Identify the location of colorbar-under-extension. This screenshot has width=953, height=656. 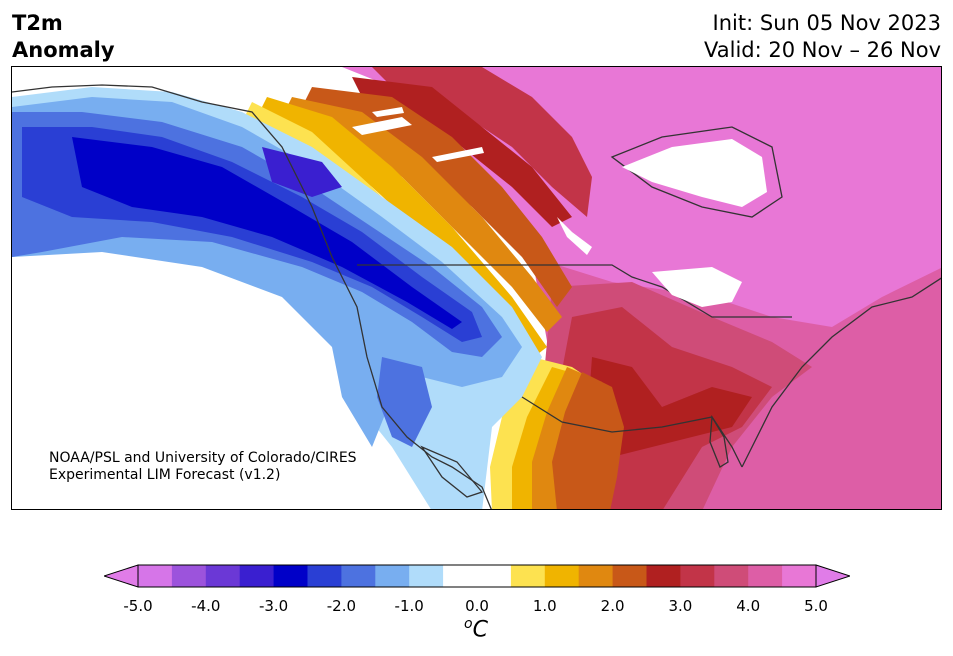
(121, 576).